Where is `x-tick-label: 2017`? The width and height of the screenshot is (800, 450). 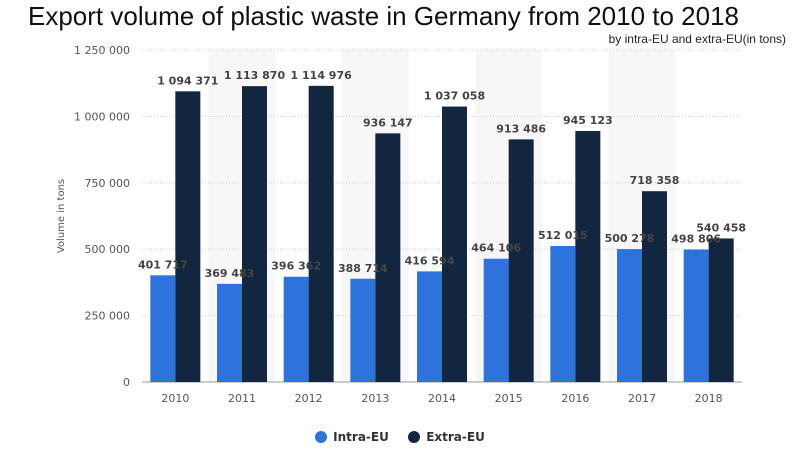 x-tick-label: 2017 is located at coordinates (642, 398).